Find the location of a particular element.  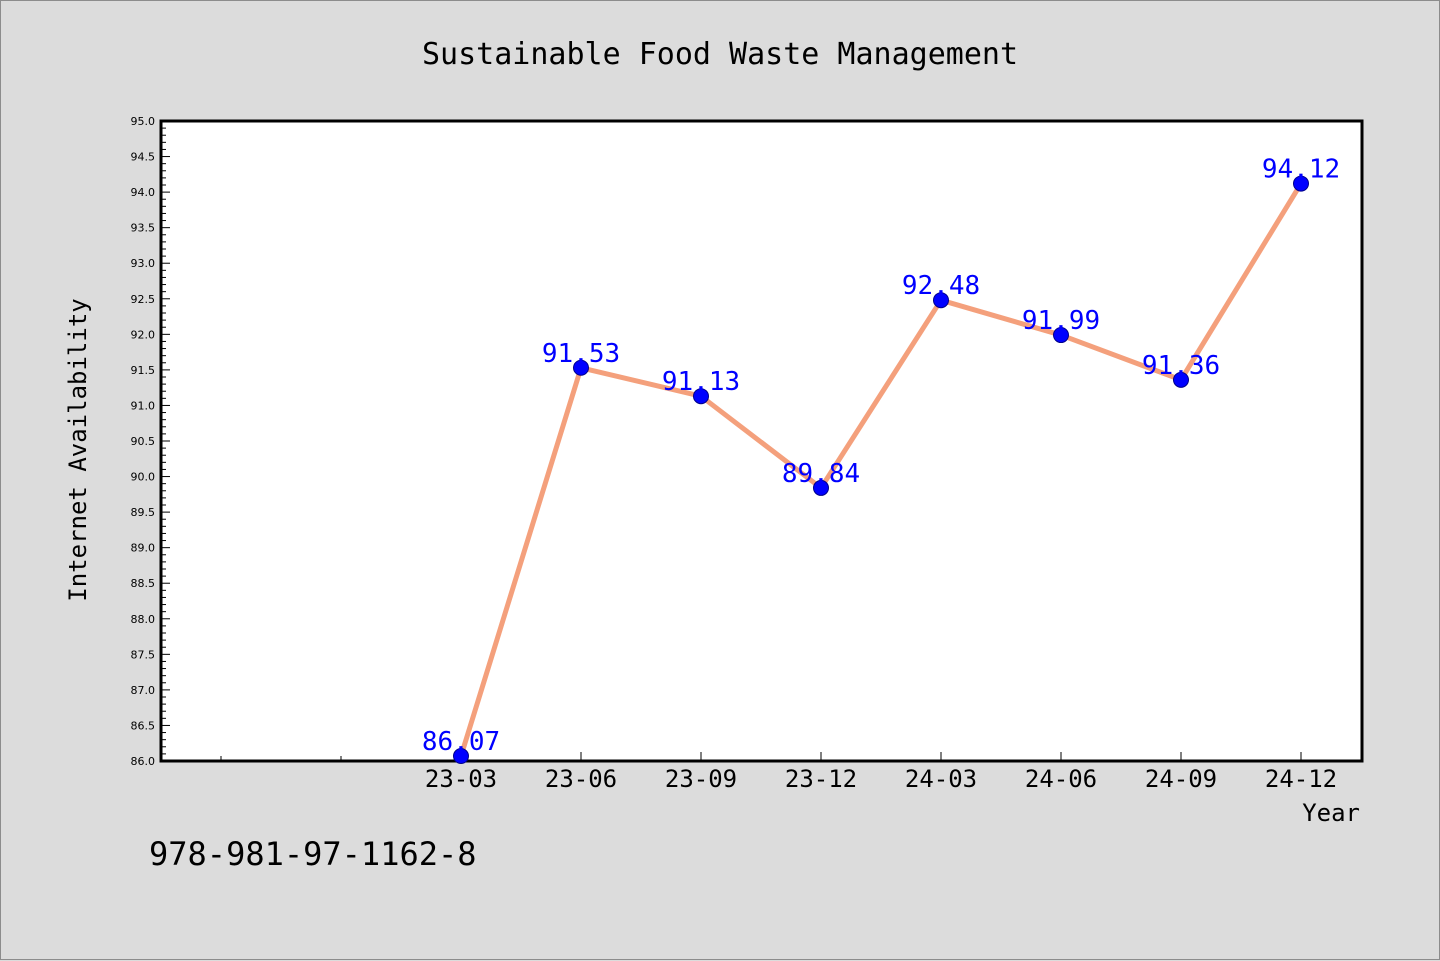

y-tick-label: 95.0 is located at coordinates (143, 121).